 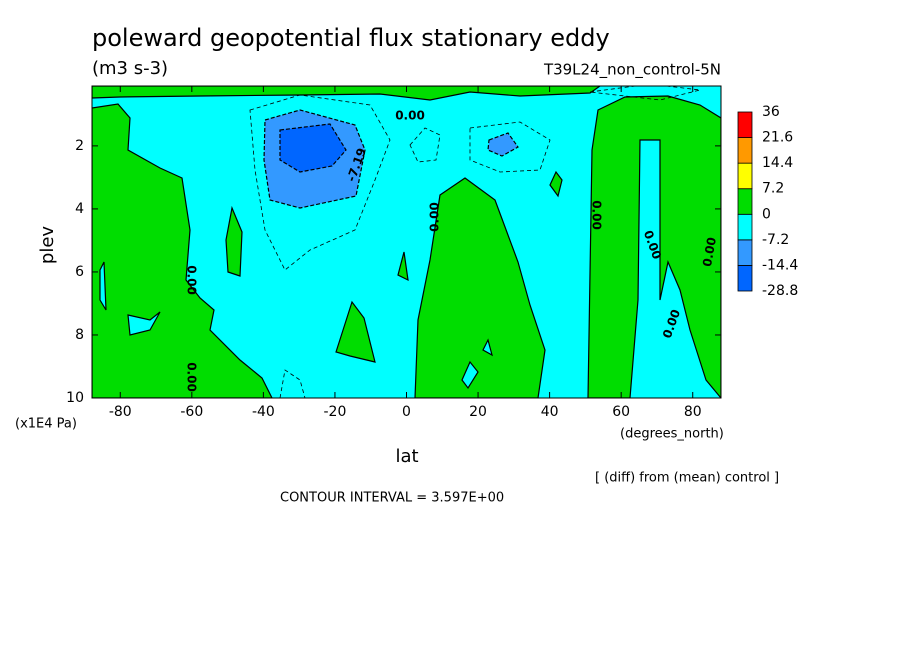 I want to click on contour-interval: CONTOUR INTERVAL = 3.597E+00, so click(x=392, y=498).